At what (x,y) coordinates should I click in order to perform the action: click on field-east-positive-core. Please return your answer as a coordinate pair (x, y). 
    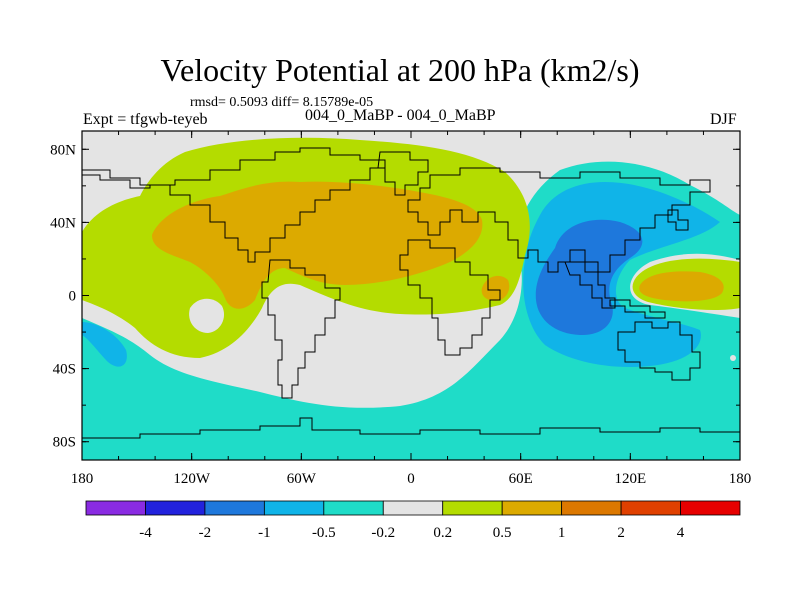
    Looking at the image, I should click on (681, 286).